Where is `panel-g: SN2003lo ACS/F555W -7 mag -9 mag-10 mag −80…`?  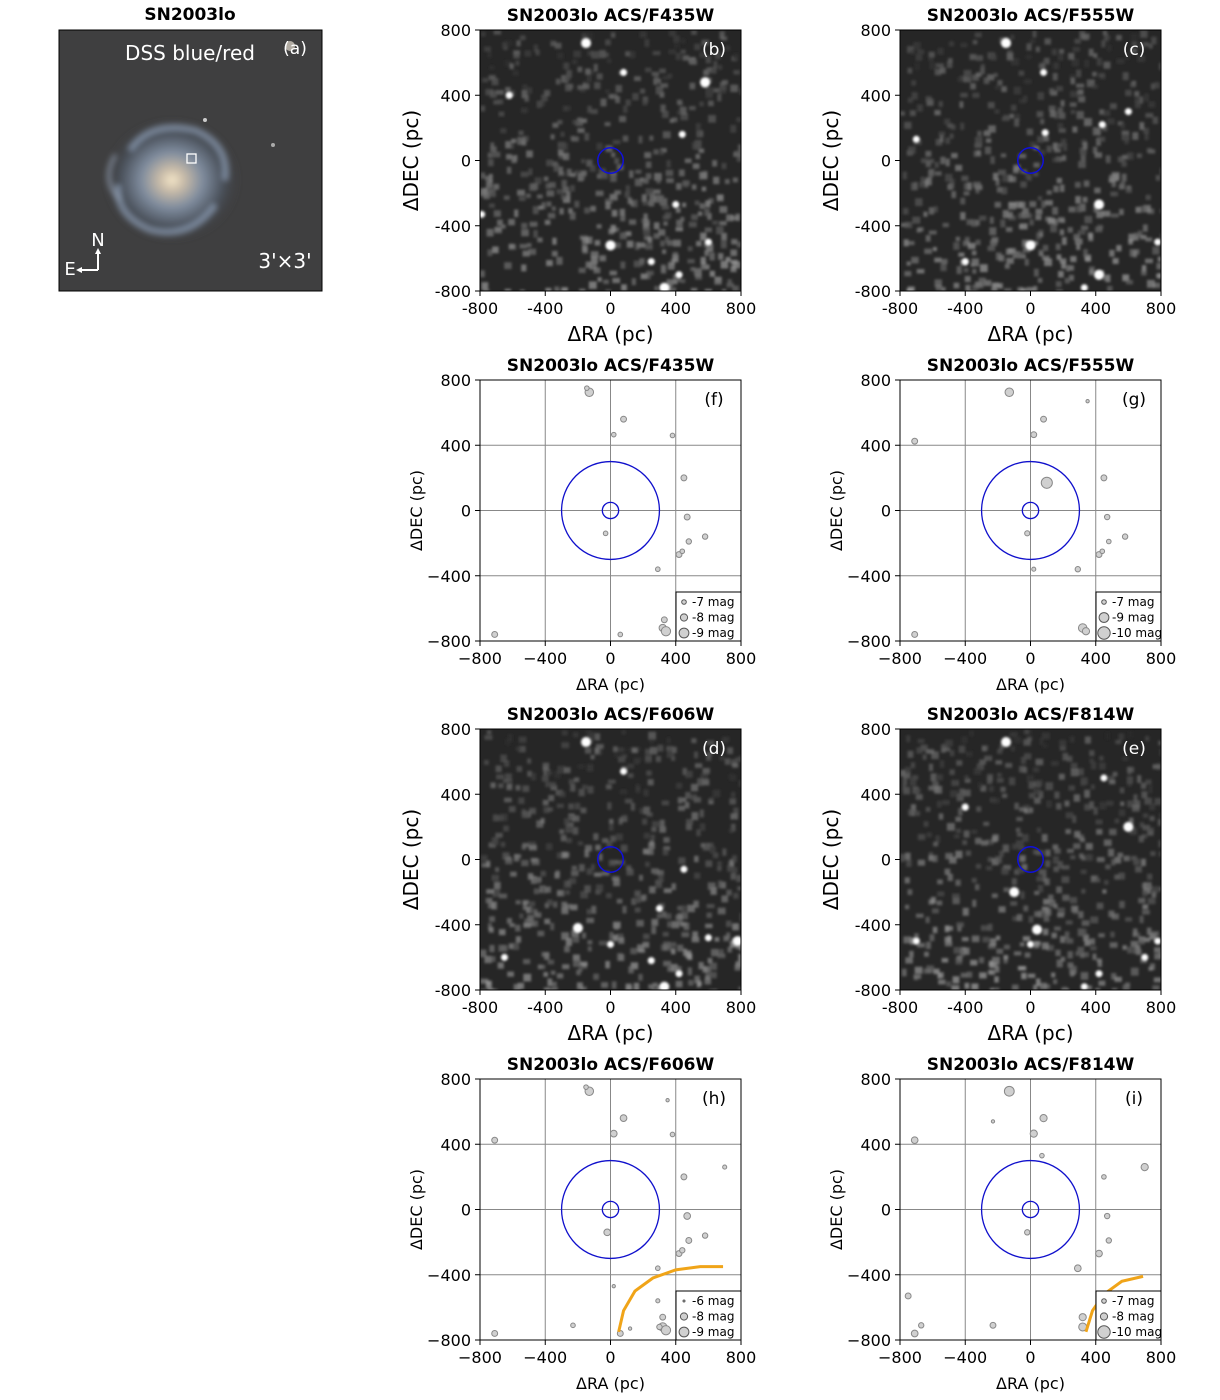 panel-g: SN2003lo ACS/F555W -7 mag -9 mag-10 mag −80… is located at coordinates (1001, 525).